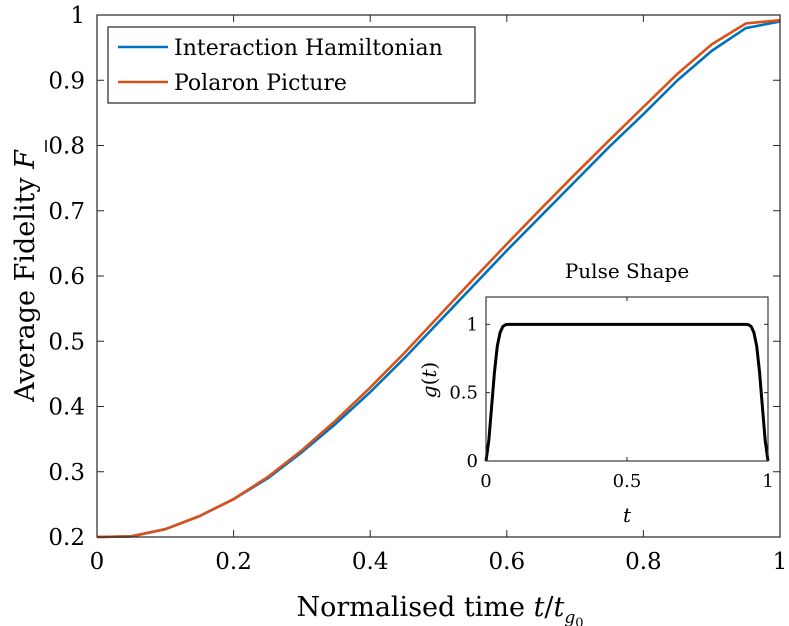 The width and height of the screenshot is (789, 626). I want to click on inset-title: Pulse Shape, so click(627, 271).